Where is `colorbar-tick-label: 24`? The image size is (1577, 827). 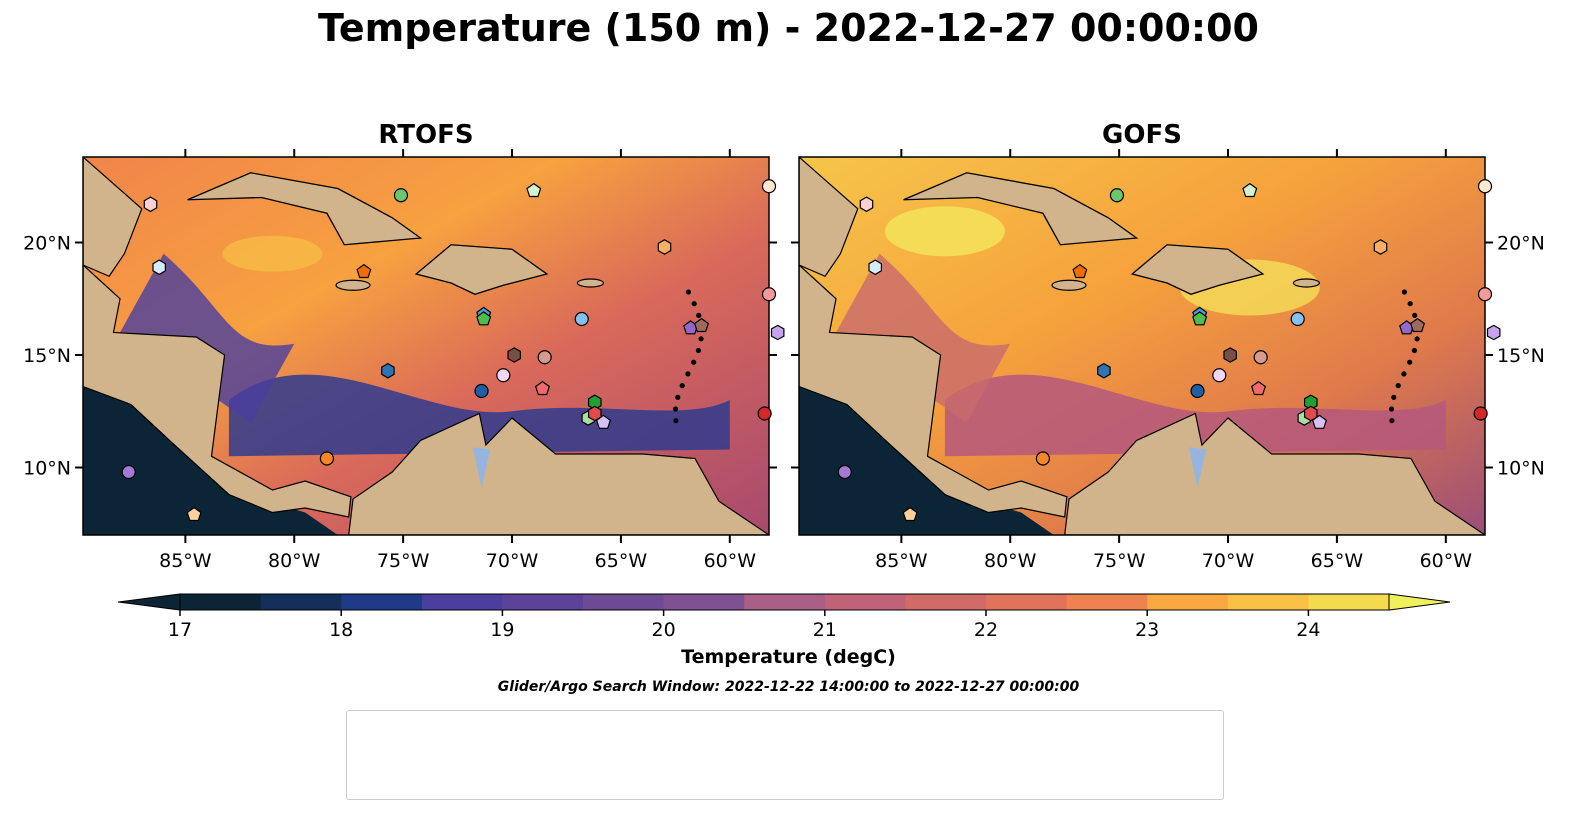 colorbar-tick-label: 24 is located at coordinates (1308, 630).